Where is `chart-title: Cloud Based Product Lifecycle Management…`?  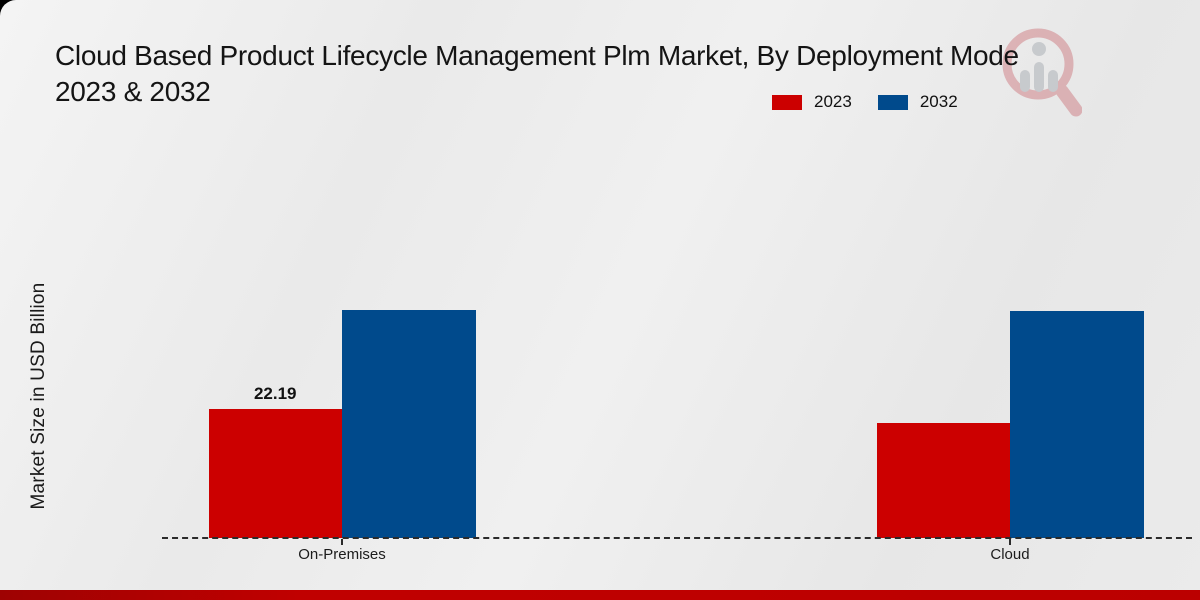
chart-title: Cloud Based Product Lifecycle Management… is located at coordinates (627, 74).